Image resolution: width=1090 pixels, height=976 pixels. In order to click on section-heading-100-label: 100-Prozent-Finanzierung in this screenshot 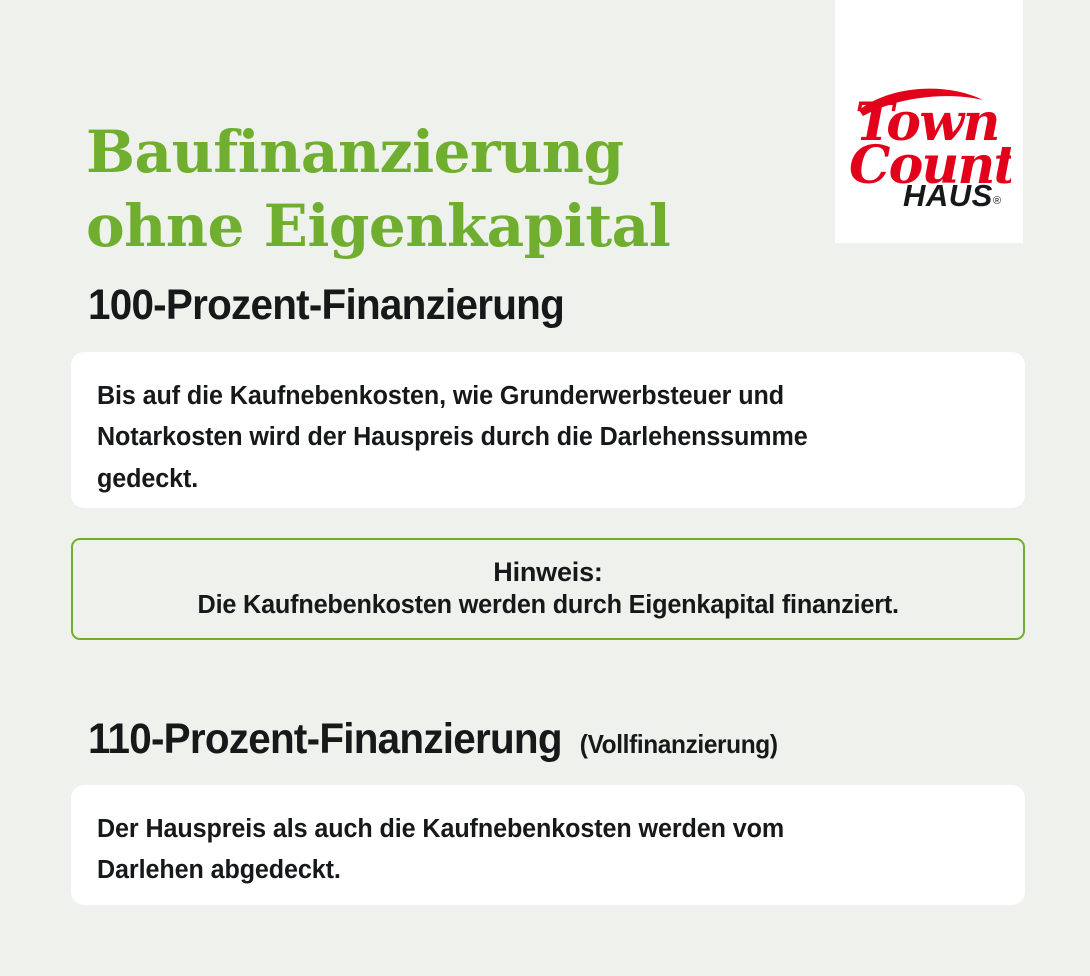, I will do `click(326, 305)`.